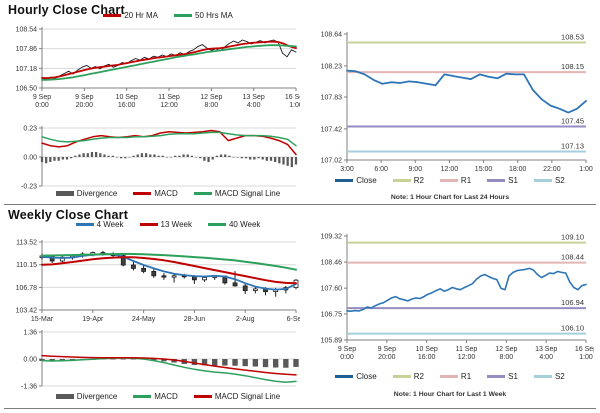 This screenshot has width=600, height=413. Describe the element at coordinates (30, 333) in the screenshot. I see `svg-text: 1.36` at that location.